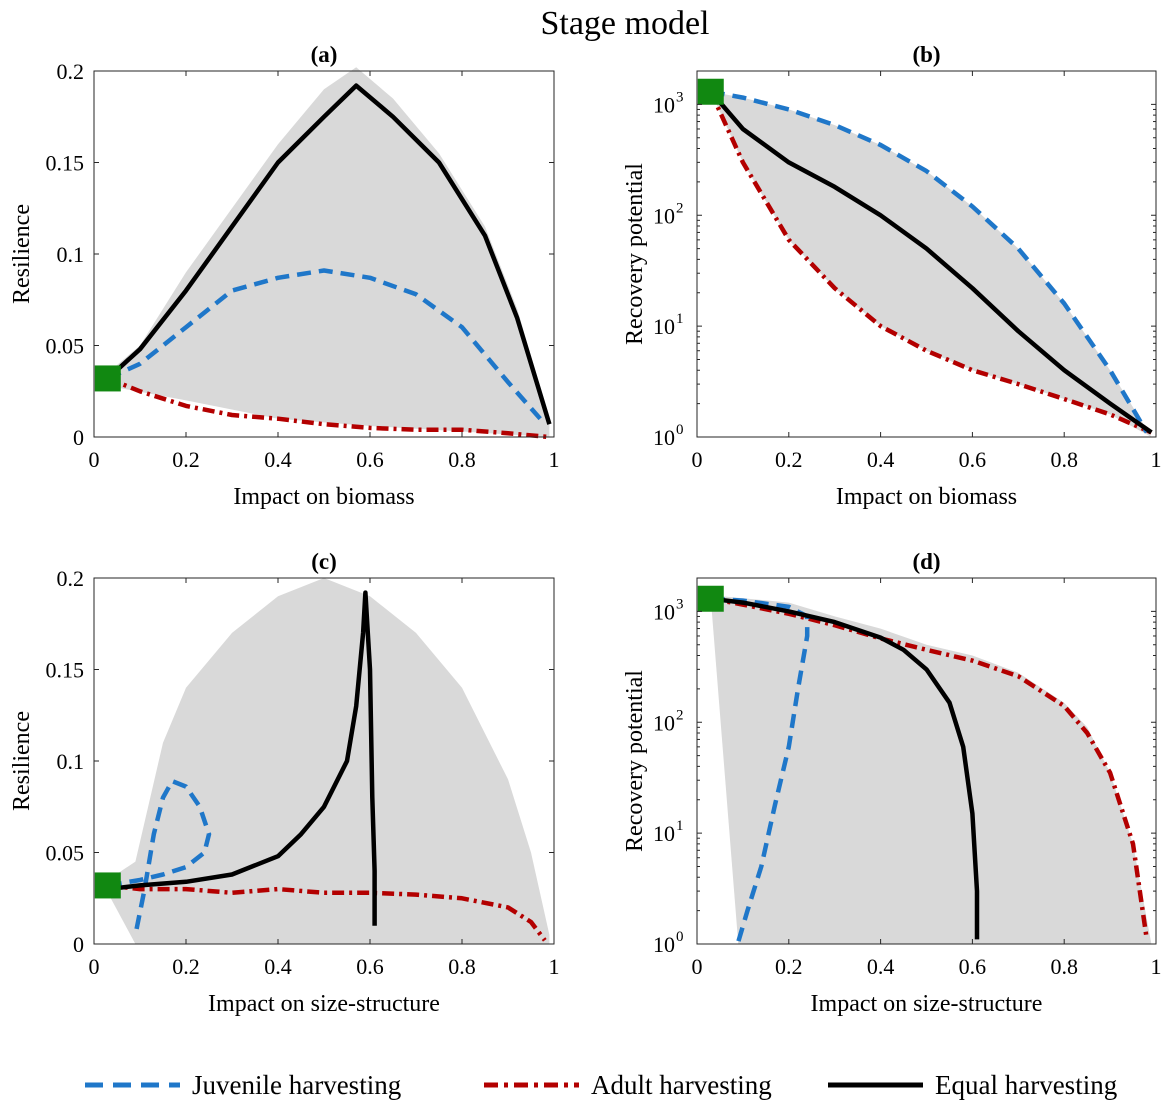 The image size is (1163, 1106). What do you see at coordinates (324, 54) in the screenshot?
I see `panel-title: (a)` at bounding box center [324, 54].